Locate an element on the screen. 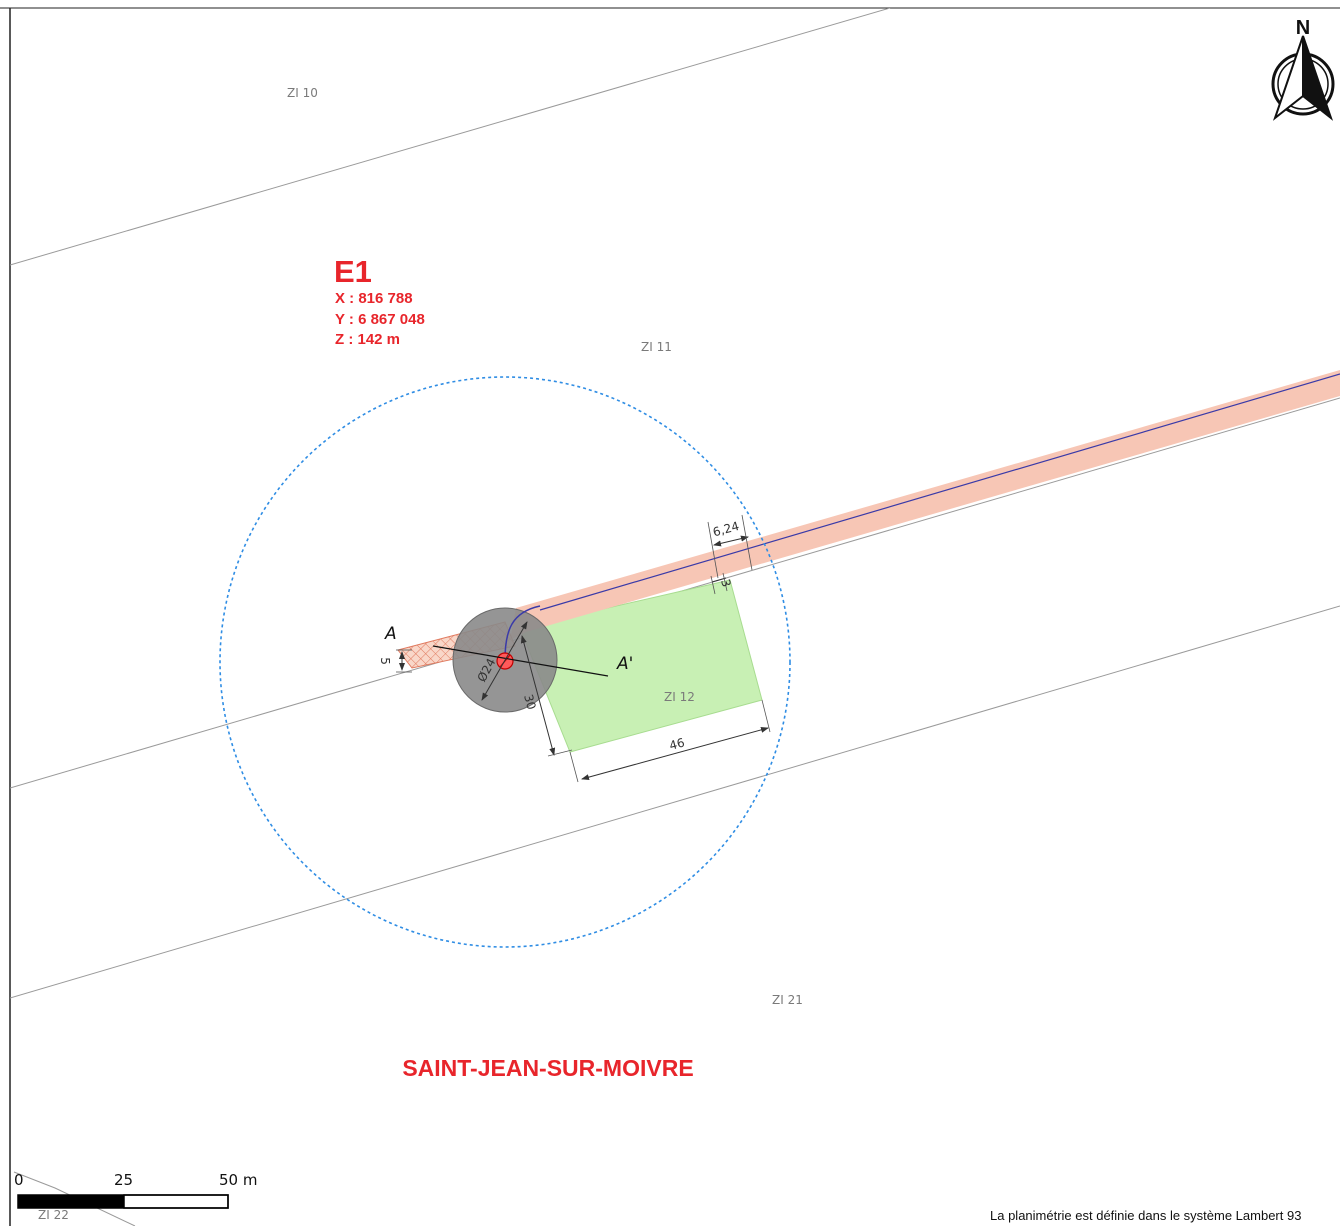 The image size is (1340, 1226). north-arrow-letter: N is located at coordinates (1303, 28).